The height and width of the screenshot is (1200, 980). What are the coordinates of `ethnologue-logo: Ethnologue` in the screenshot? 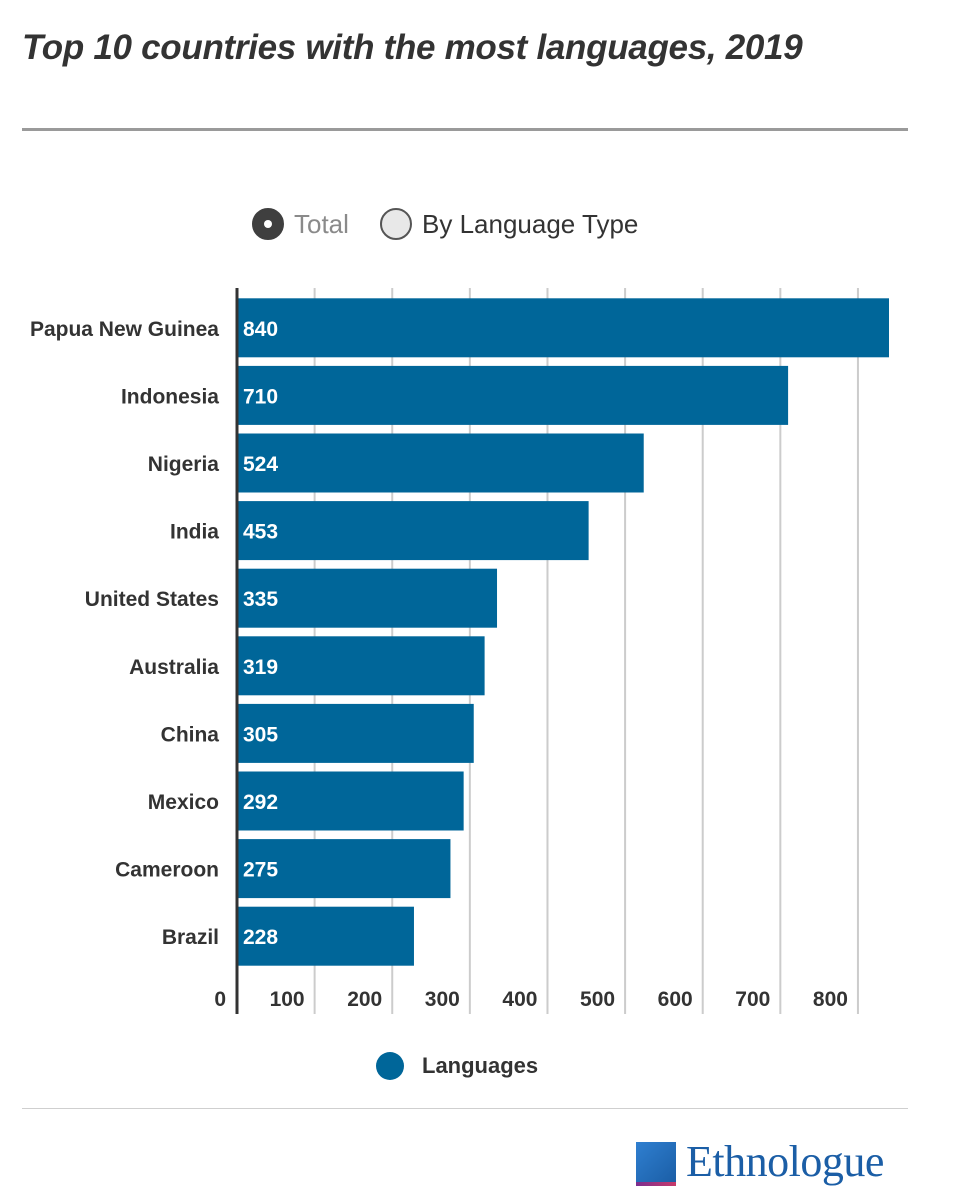 It's located at (760, 1161).